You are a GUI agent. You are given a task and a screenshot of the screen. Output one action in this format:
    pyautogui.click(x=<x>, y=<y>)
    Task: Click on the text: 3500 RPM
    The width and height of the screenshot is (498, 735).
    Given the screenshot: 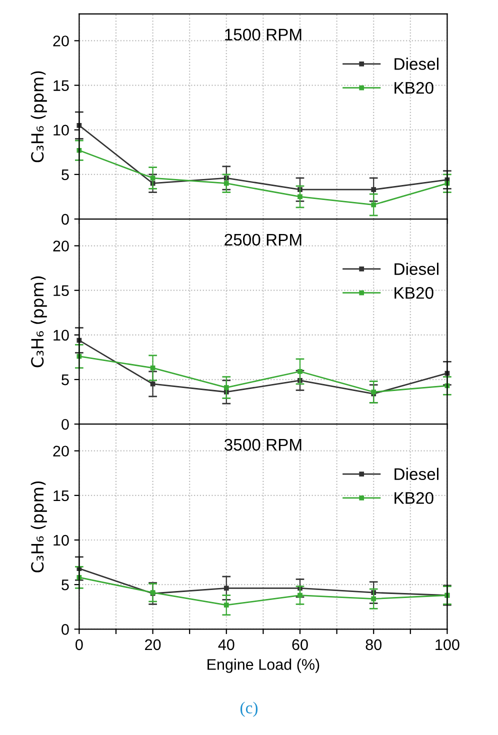 What is the action you would take?
    pyautogui.click(x=263, y=444)
    